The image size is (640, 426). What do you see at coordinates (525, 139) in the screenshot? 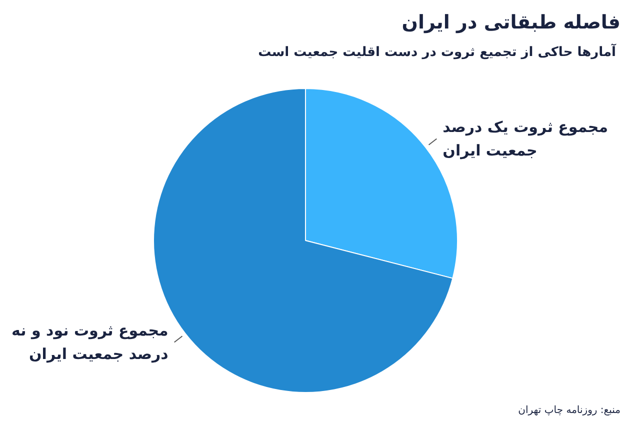
I see `slice-label: مجموع ثروت یک درصد جمعیت ایران` at bounding box center [525, 139].